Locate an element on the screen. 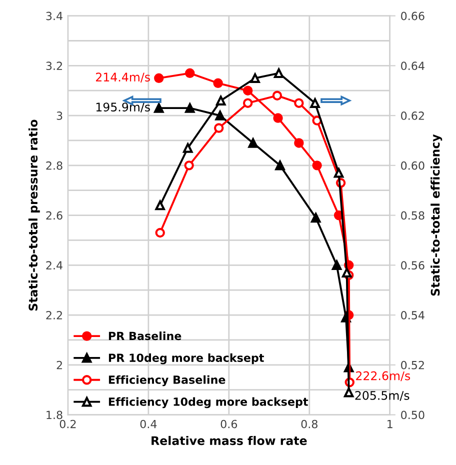  x-axis-title: Relative mass flow rate is located at coordinates (229, 441).